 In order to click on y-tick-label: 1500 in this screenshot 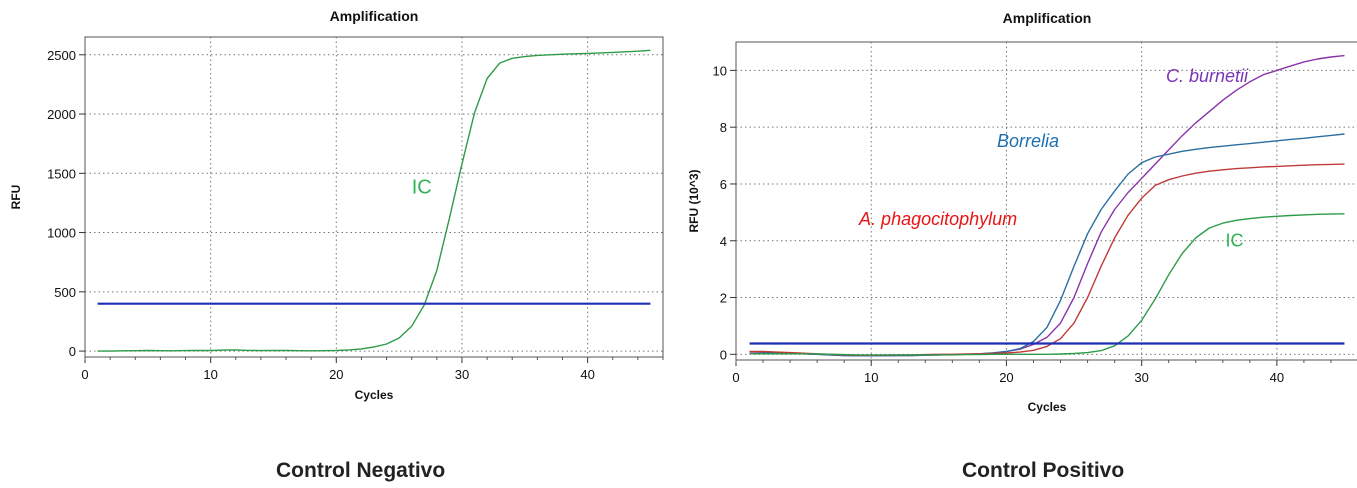, I will do `click(61, 173)`.